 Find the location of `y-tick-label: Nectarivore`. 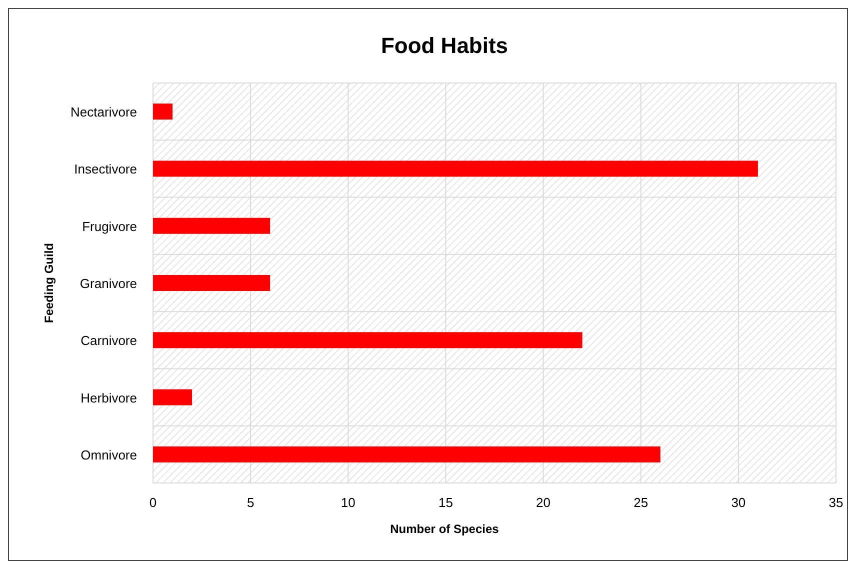

y-tick-label: Nectarivore is located at coordinates (103, 112).